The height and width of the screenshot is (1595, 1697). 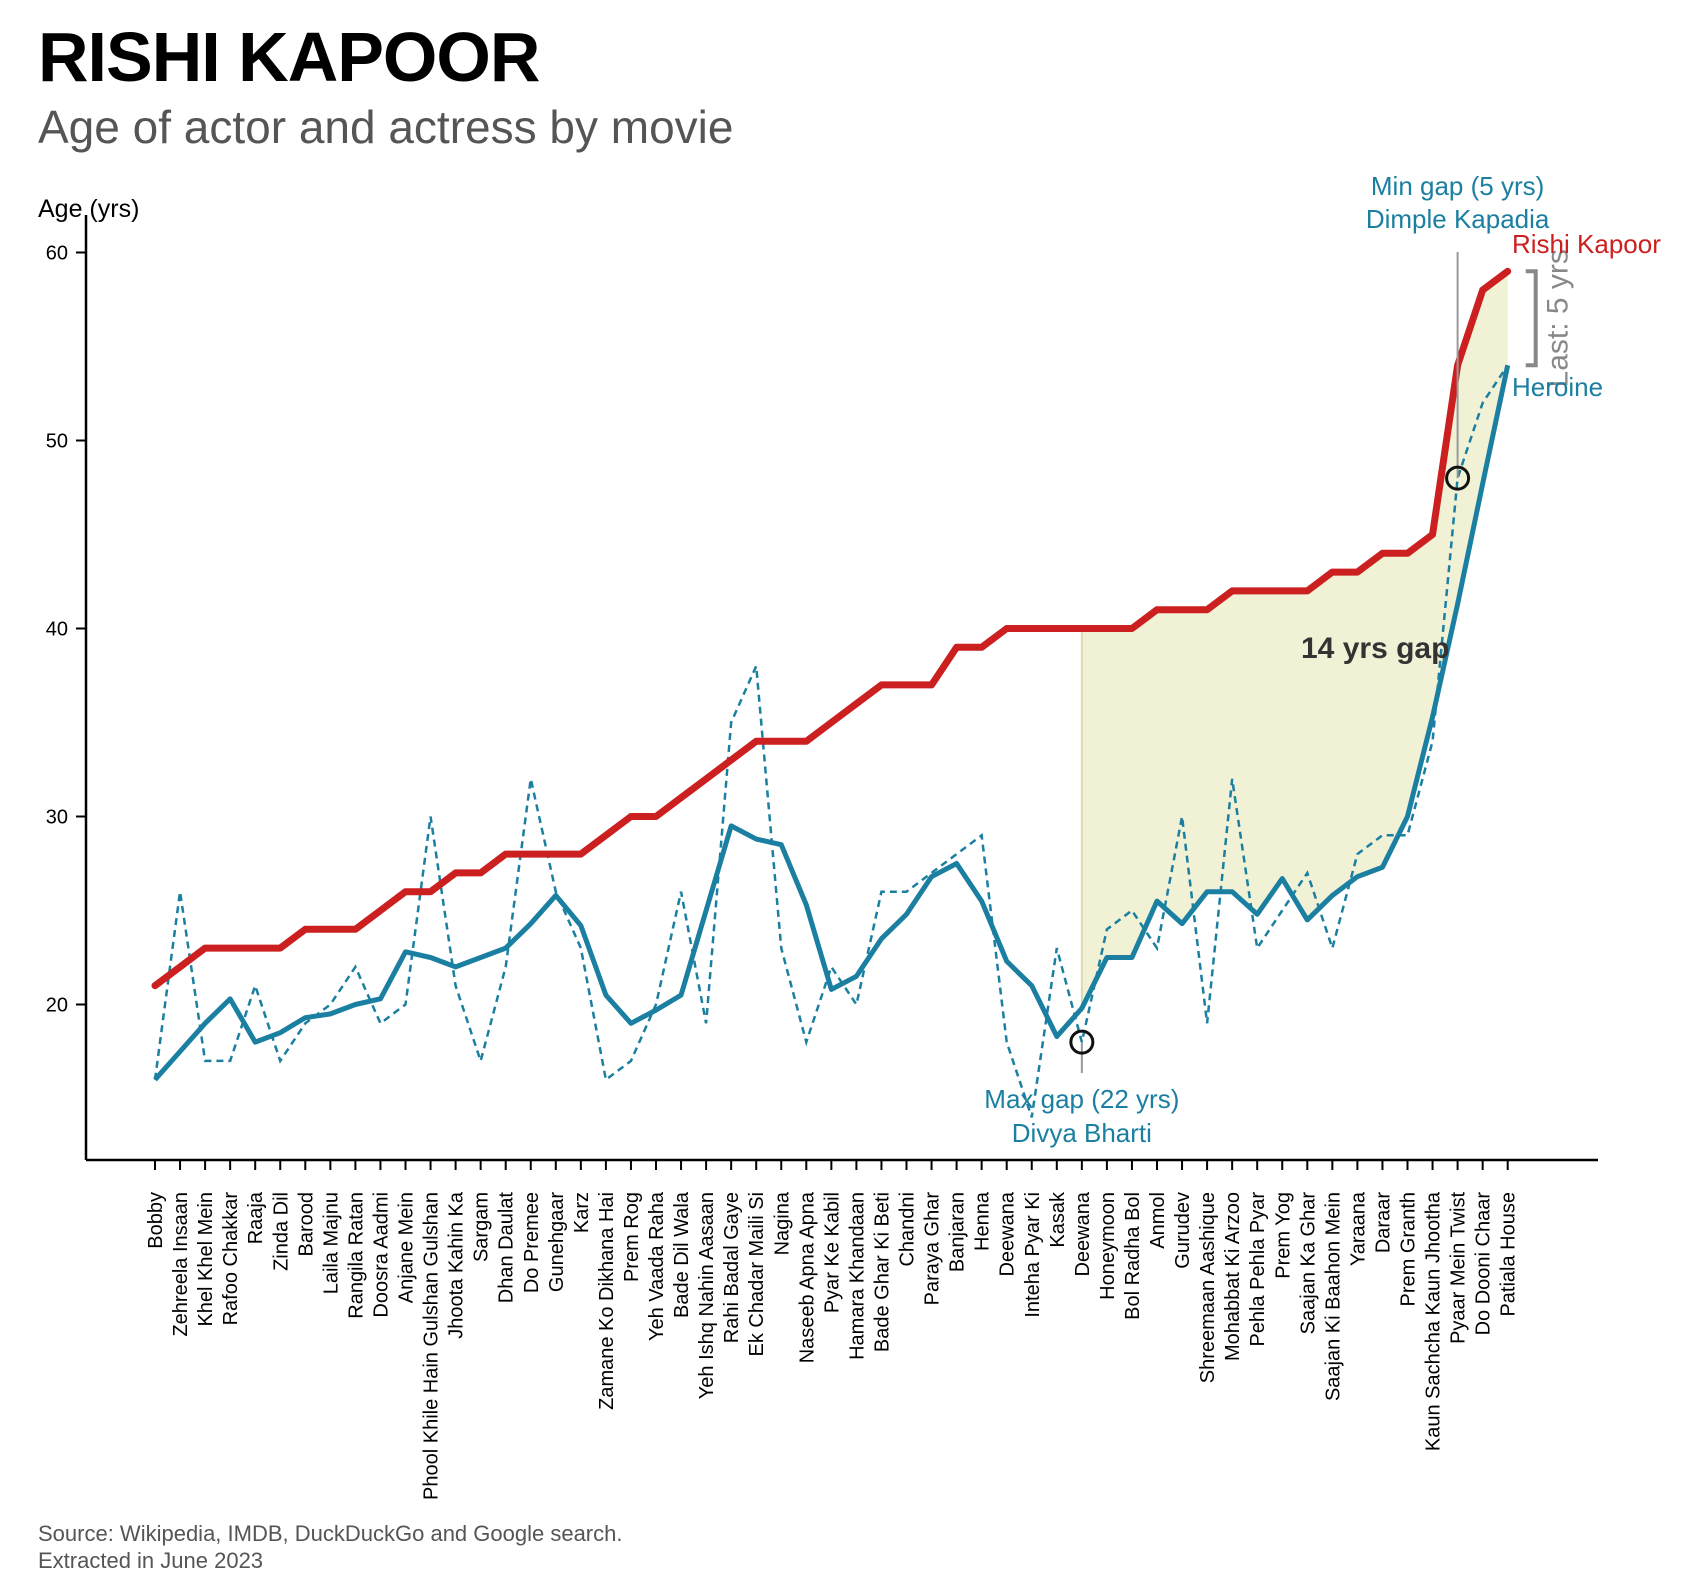 I want to click on heroine-series-label: Heroine, so click(x=1557, y=387).